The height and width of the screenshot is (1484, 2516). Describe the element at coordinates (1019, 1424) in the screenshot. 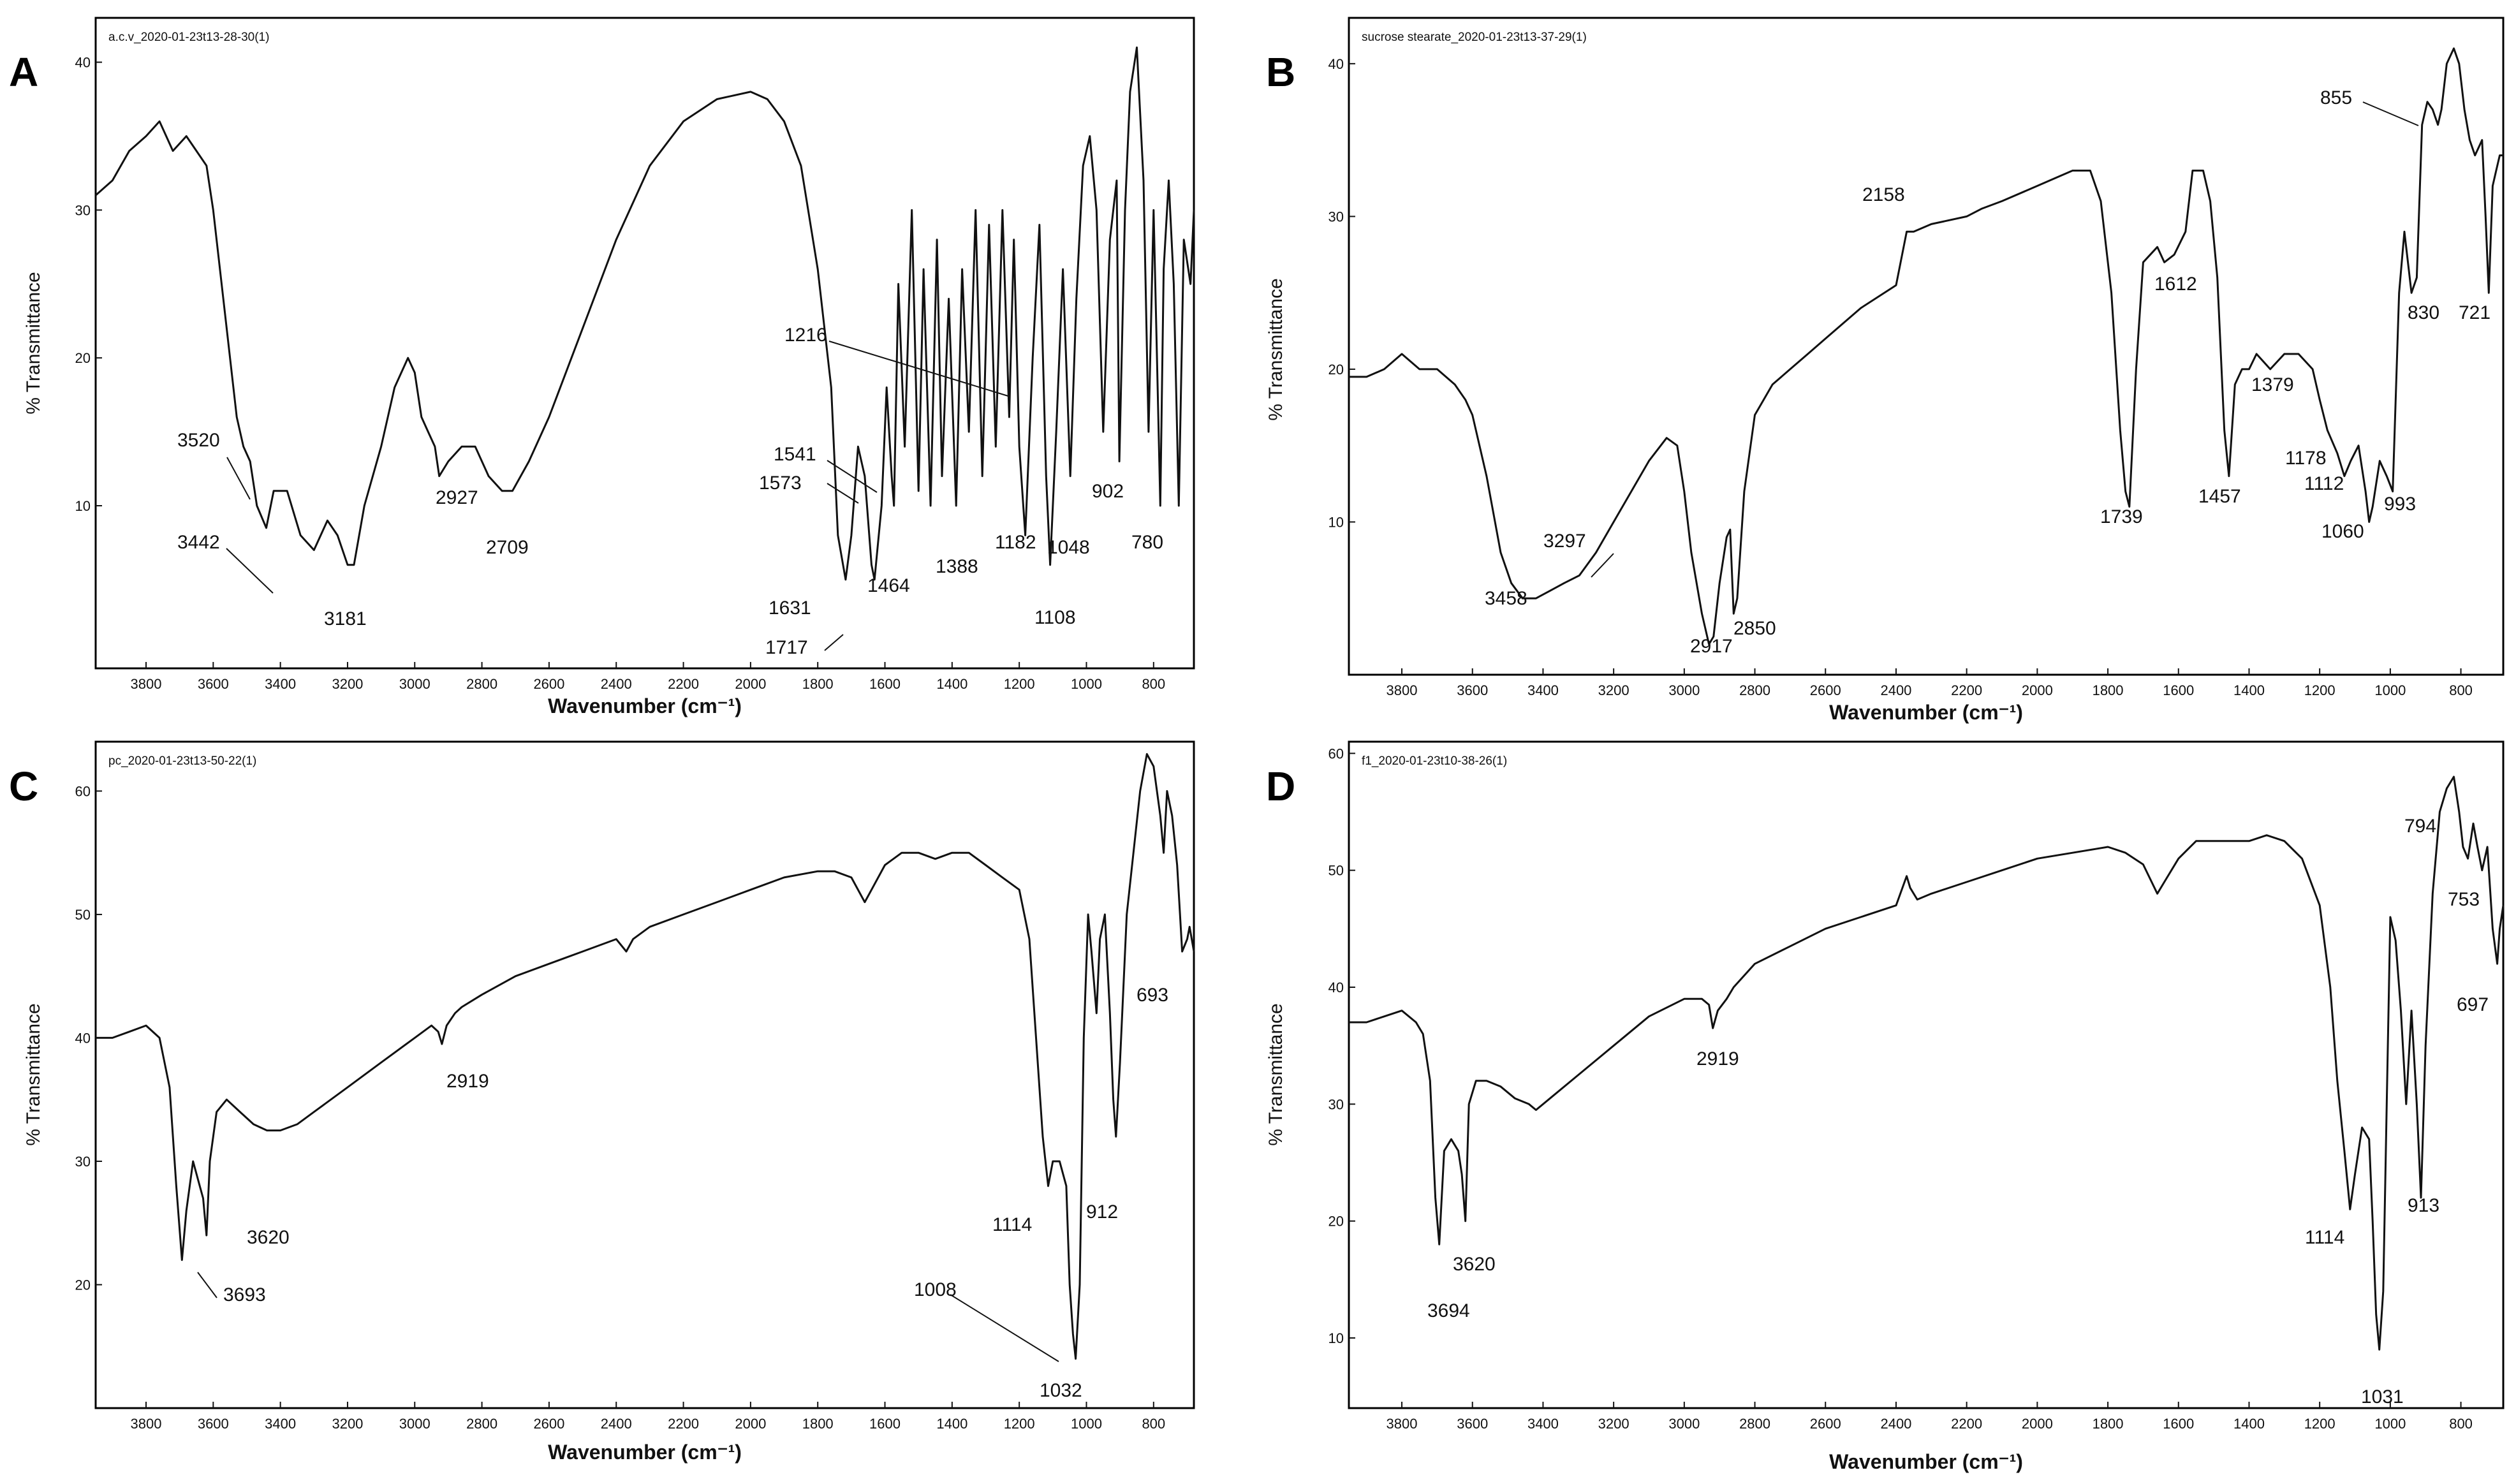

I see `panel-c-x-tick-label: 1200` at that location.